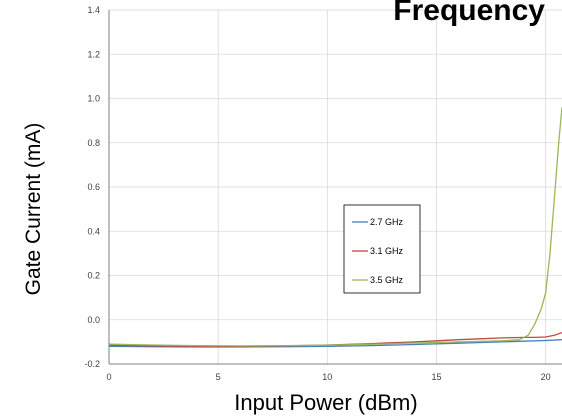 The image size is (562, 419). I want to click on y-tick-label: 1.4, so click(93, 10).